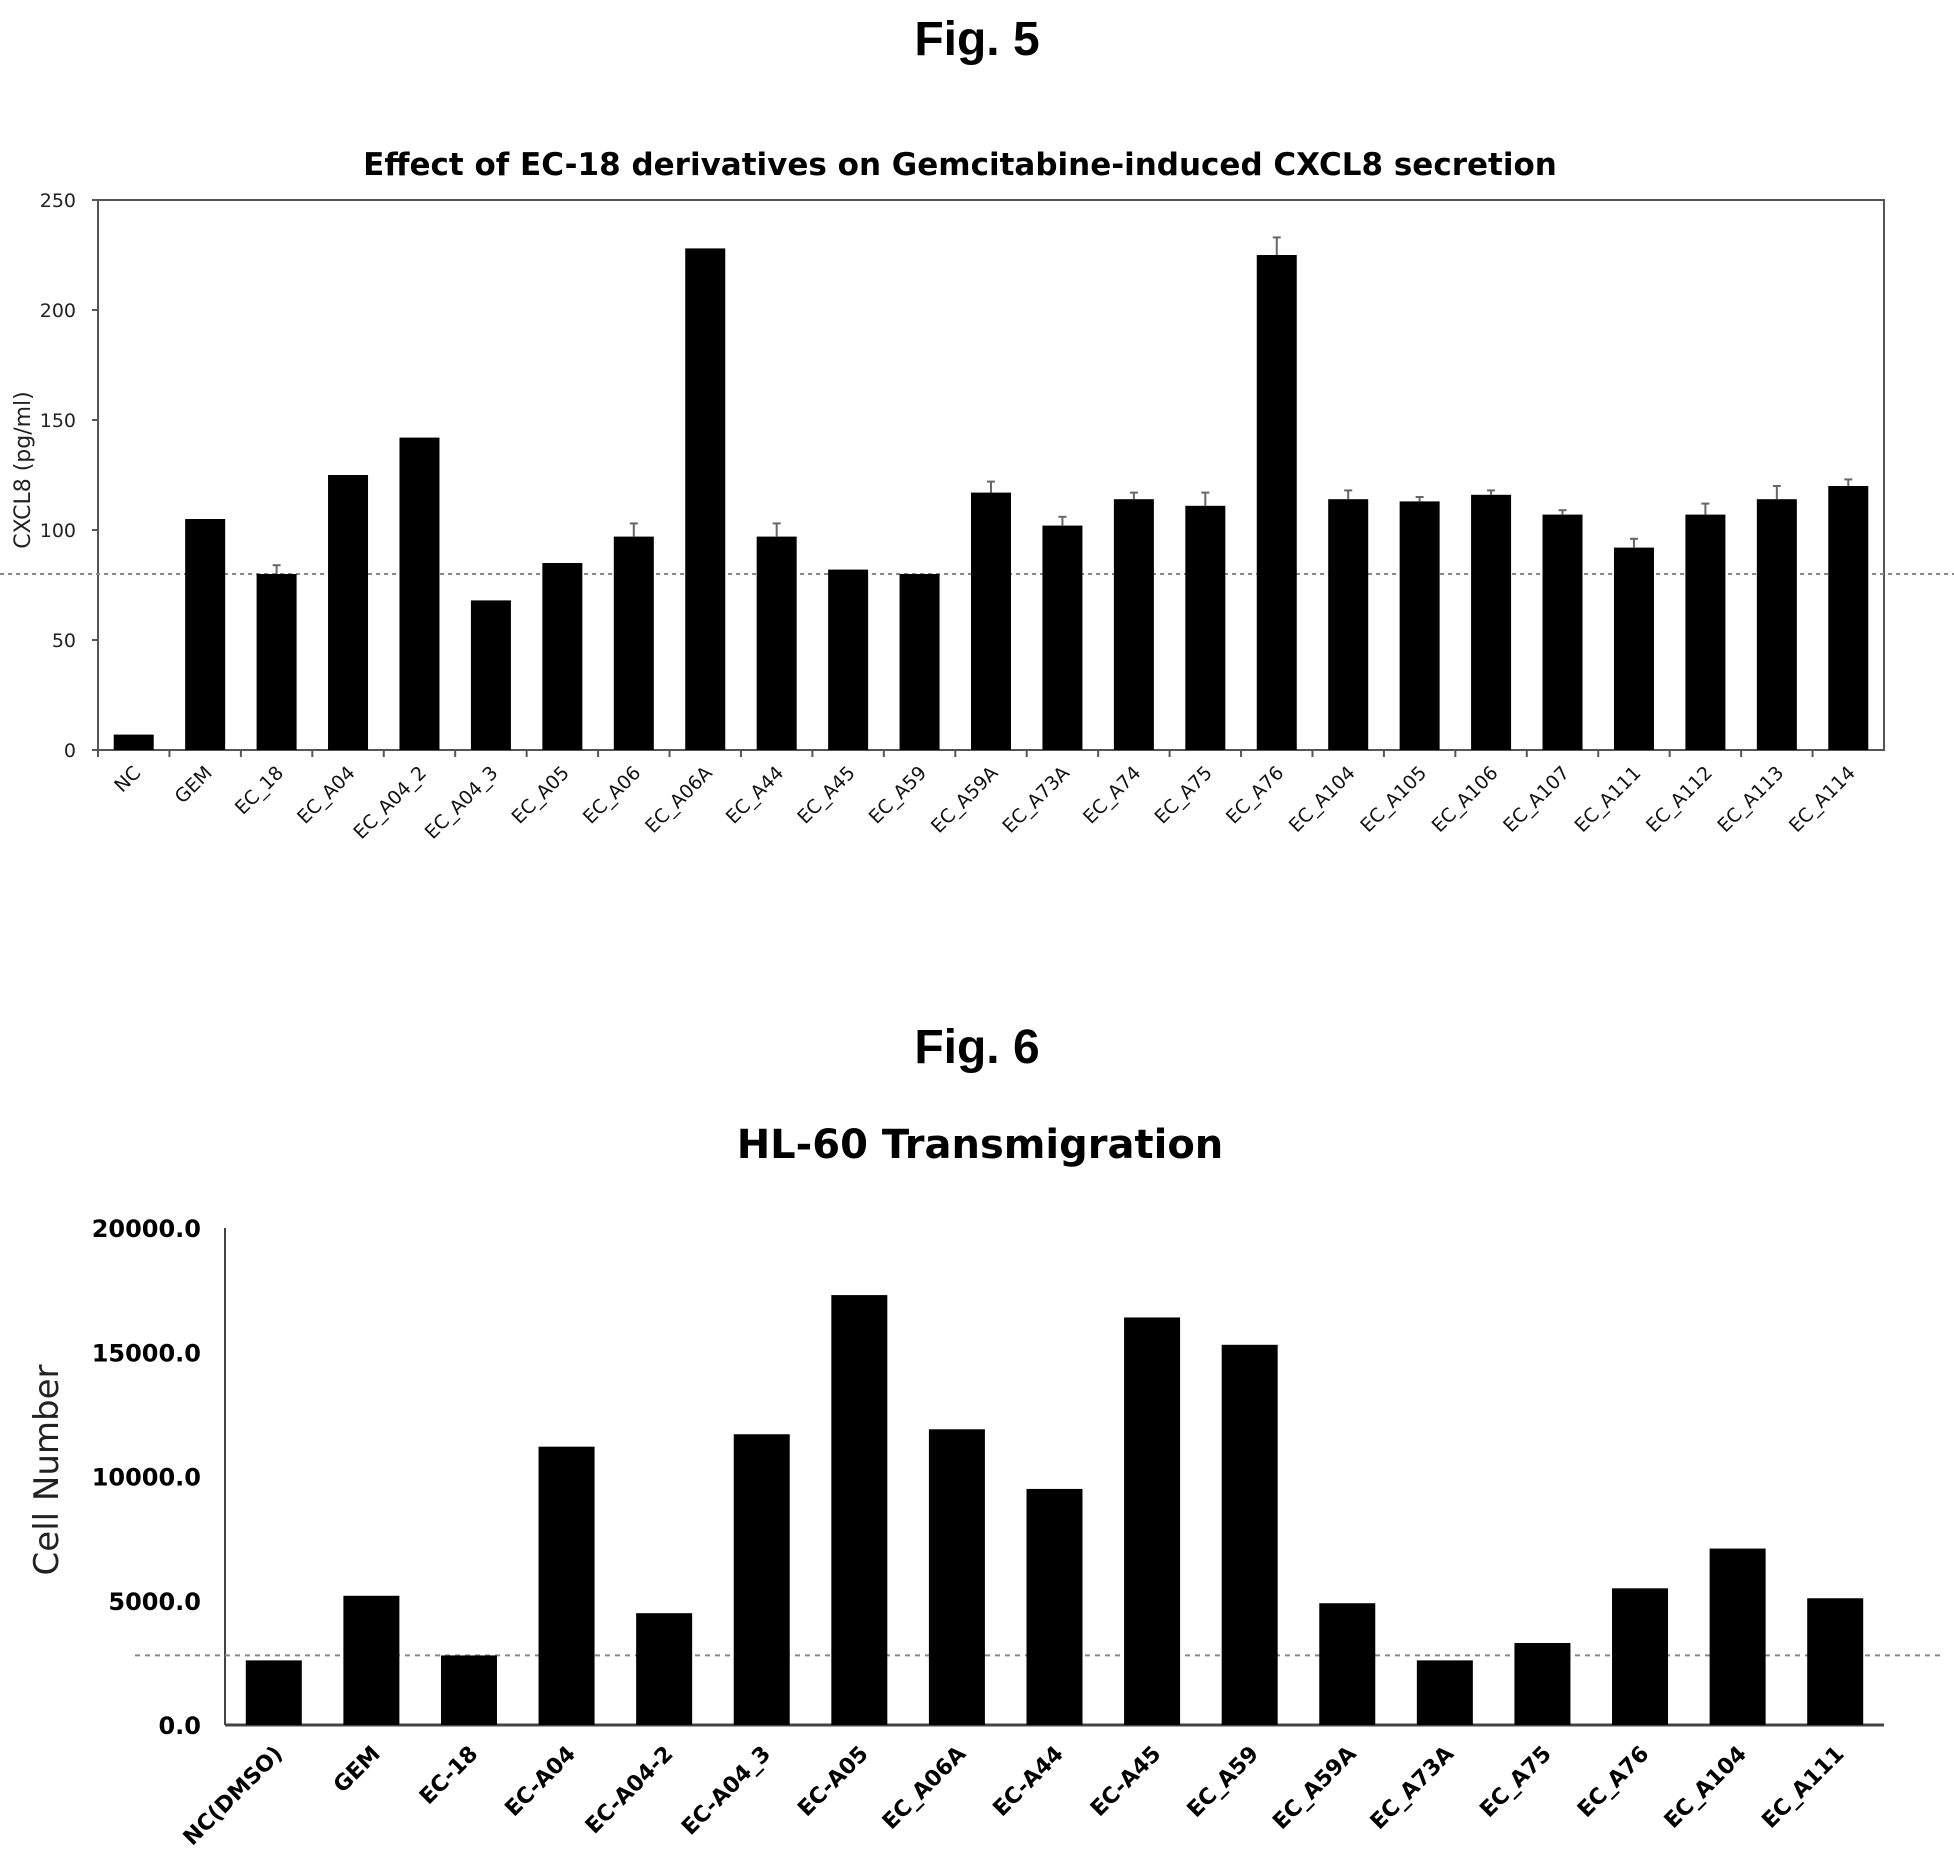  What do you see at coordinates (146, 1229) in the screenshot?
I see `chart2-y-tick-label: 20000.0` at bounding box center [146, 1229].